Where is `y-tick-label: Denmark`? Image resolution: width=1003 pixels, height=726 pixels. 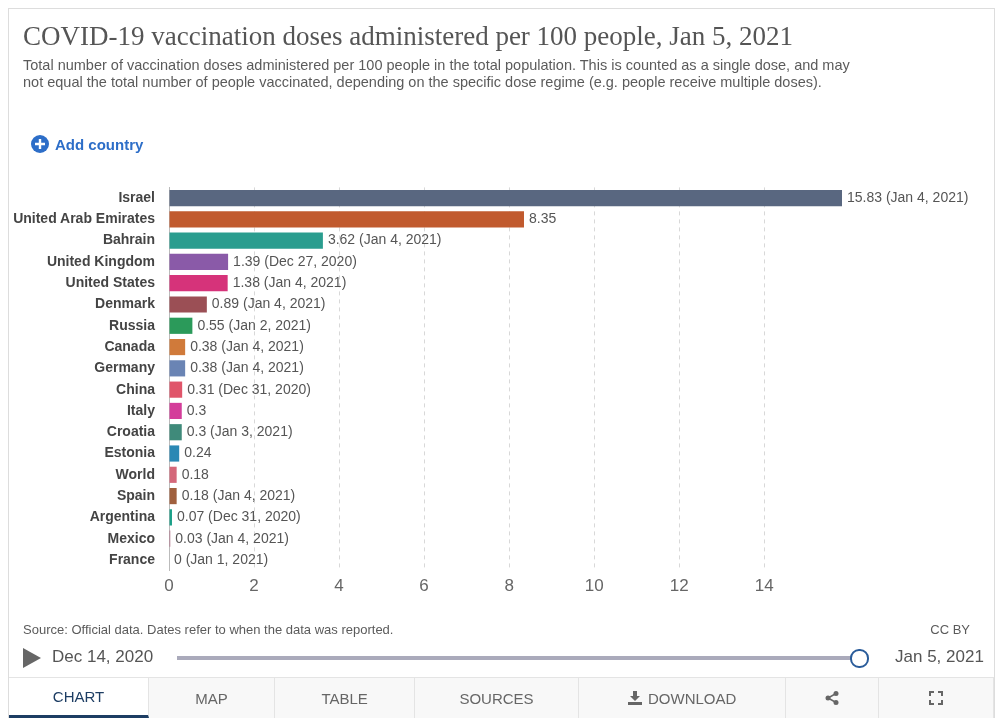 y-tick-label: Denmark is located at coordinates (125, 303).